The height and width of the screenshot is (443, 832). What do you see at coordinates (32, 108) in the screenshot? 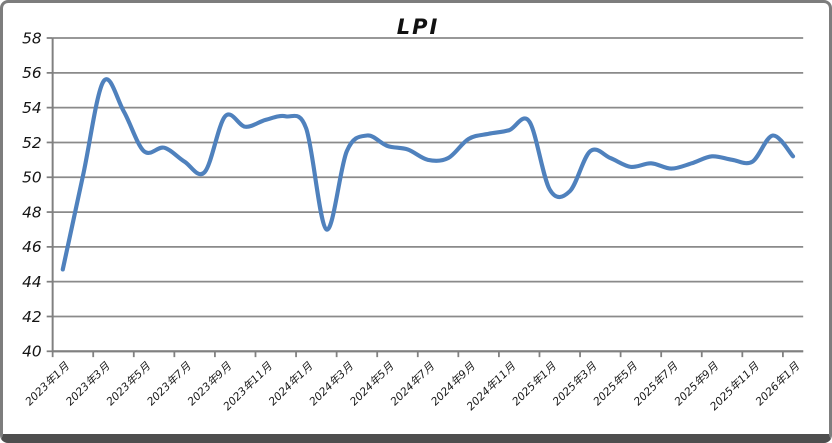
I see `y-axis-label: 54` at bounding box center [32, 108].